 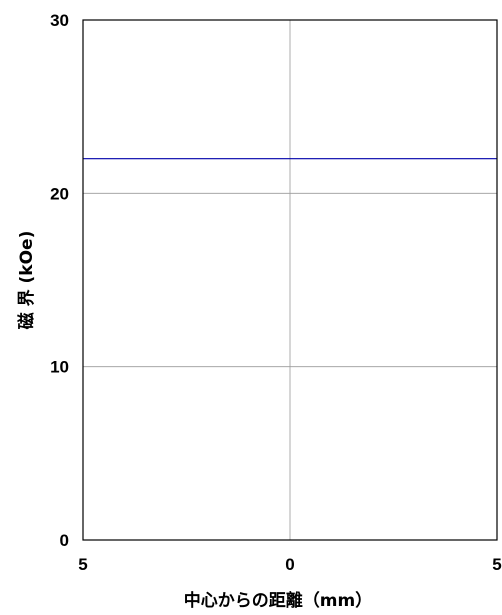 What do you see at coordinates (278, 600) in the screenshot?
I see `x-axis-title: 中心からの距離（mm）` at bounding box center [278, 600].